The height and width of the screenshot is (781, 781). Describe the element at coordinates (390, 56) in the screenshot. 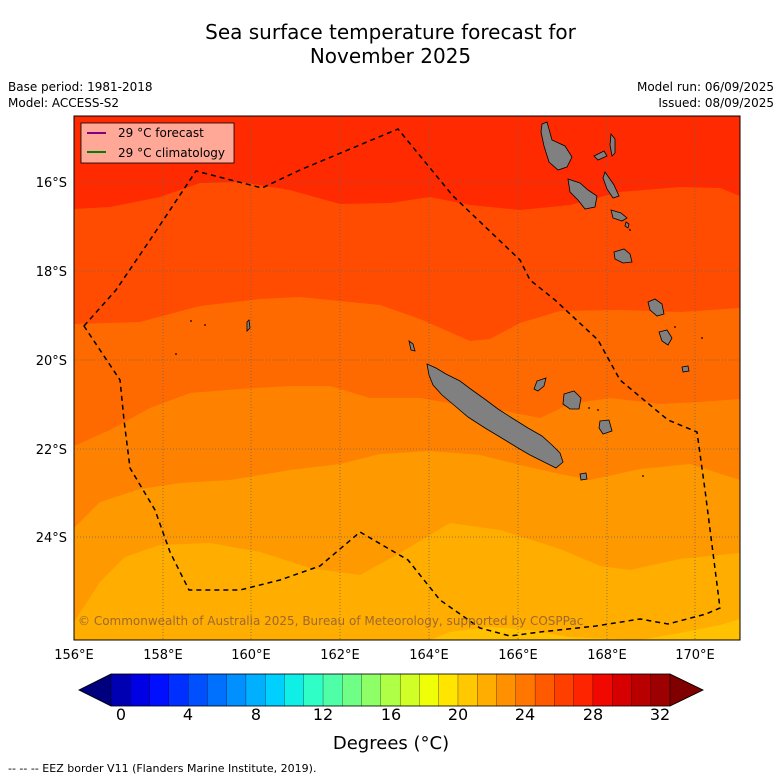

I see `title-line-2: November 2025` at that location.